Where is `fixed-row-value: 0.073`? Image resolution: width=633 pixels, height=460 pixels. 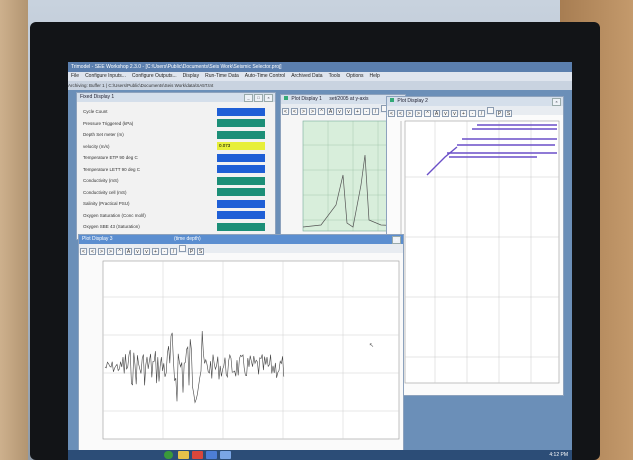 fixed-row-value: 0.073 is located at coordinates (241, 146).